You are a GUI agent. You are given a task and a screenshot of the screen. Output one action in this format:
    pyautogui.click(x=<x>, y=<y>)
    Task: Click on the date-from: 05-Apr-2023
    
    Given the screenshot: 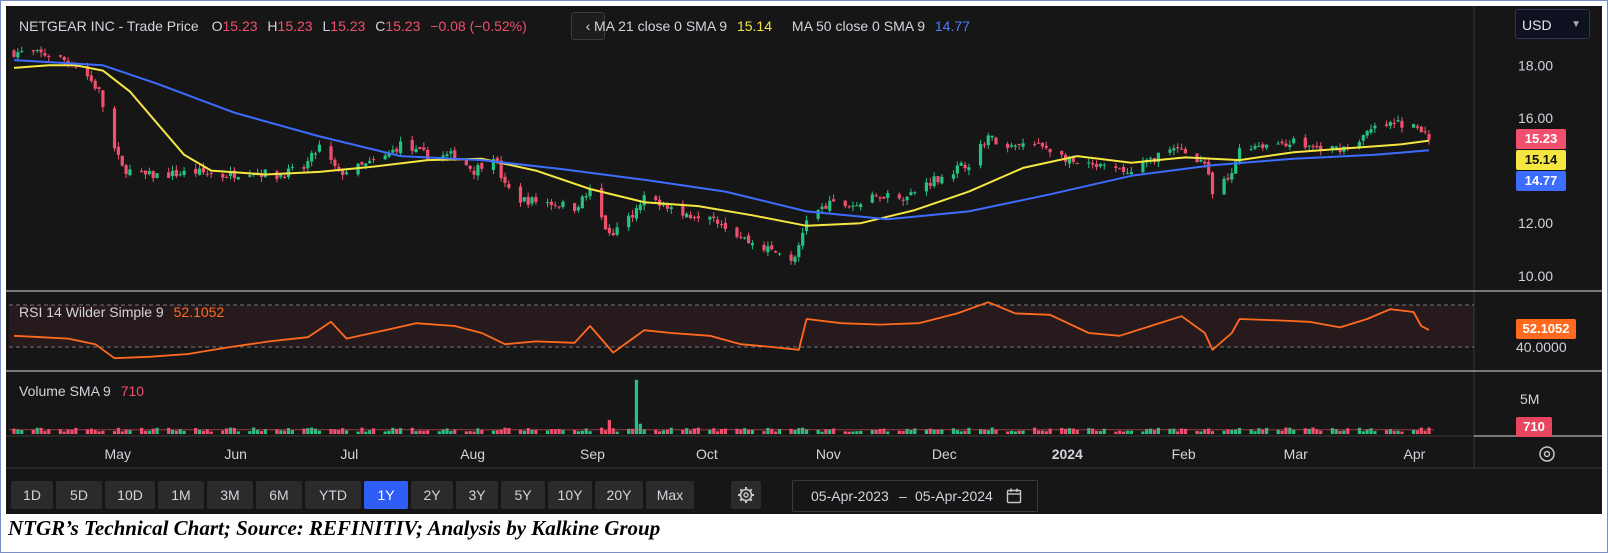 What is the action you would take?
    pyautogui.click(x=850, y=496)
    